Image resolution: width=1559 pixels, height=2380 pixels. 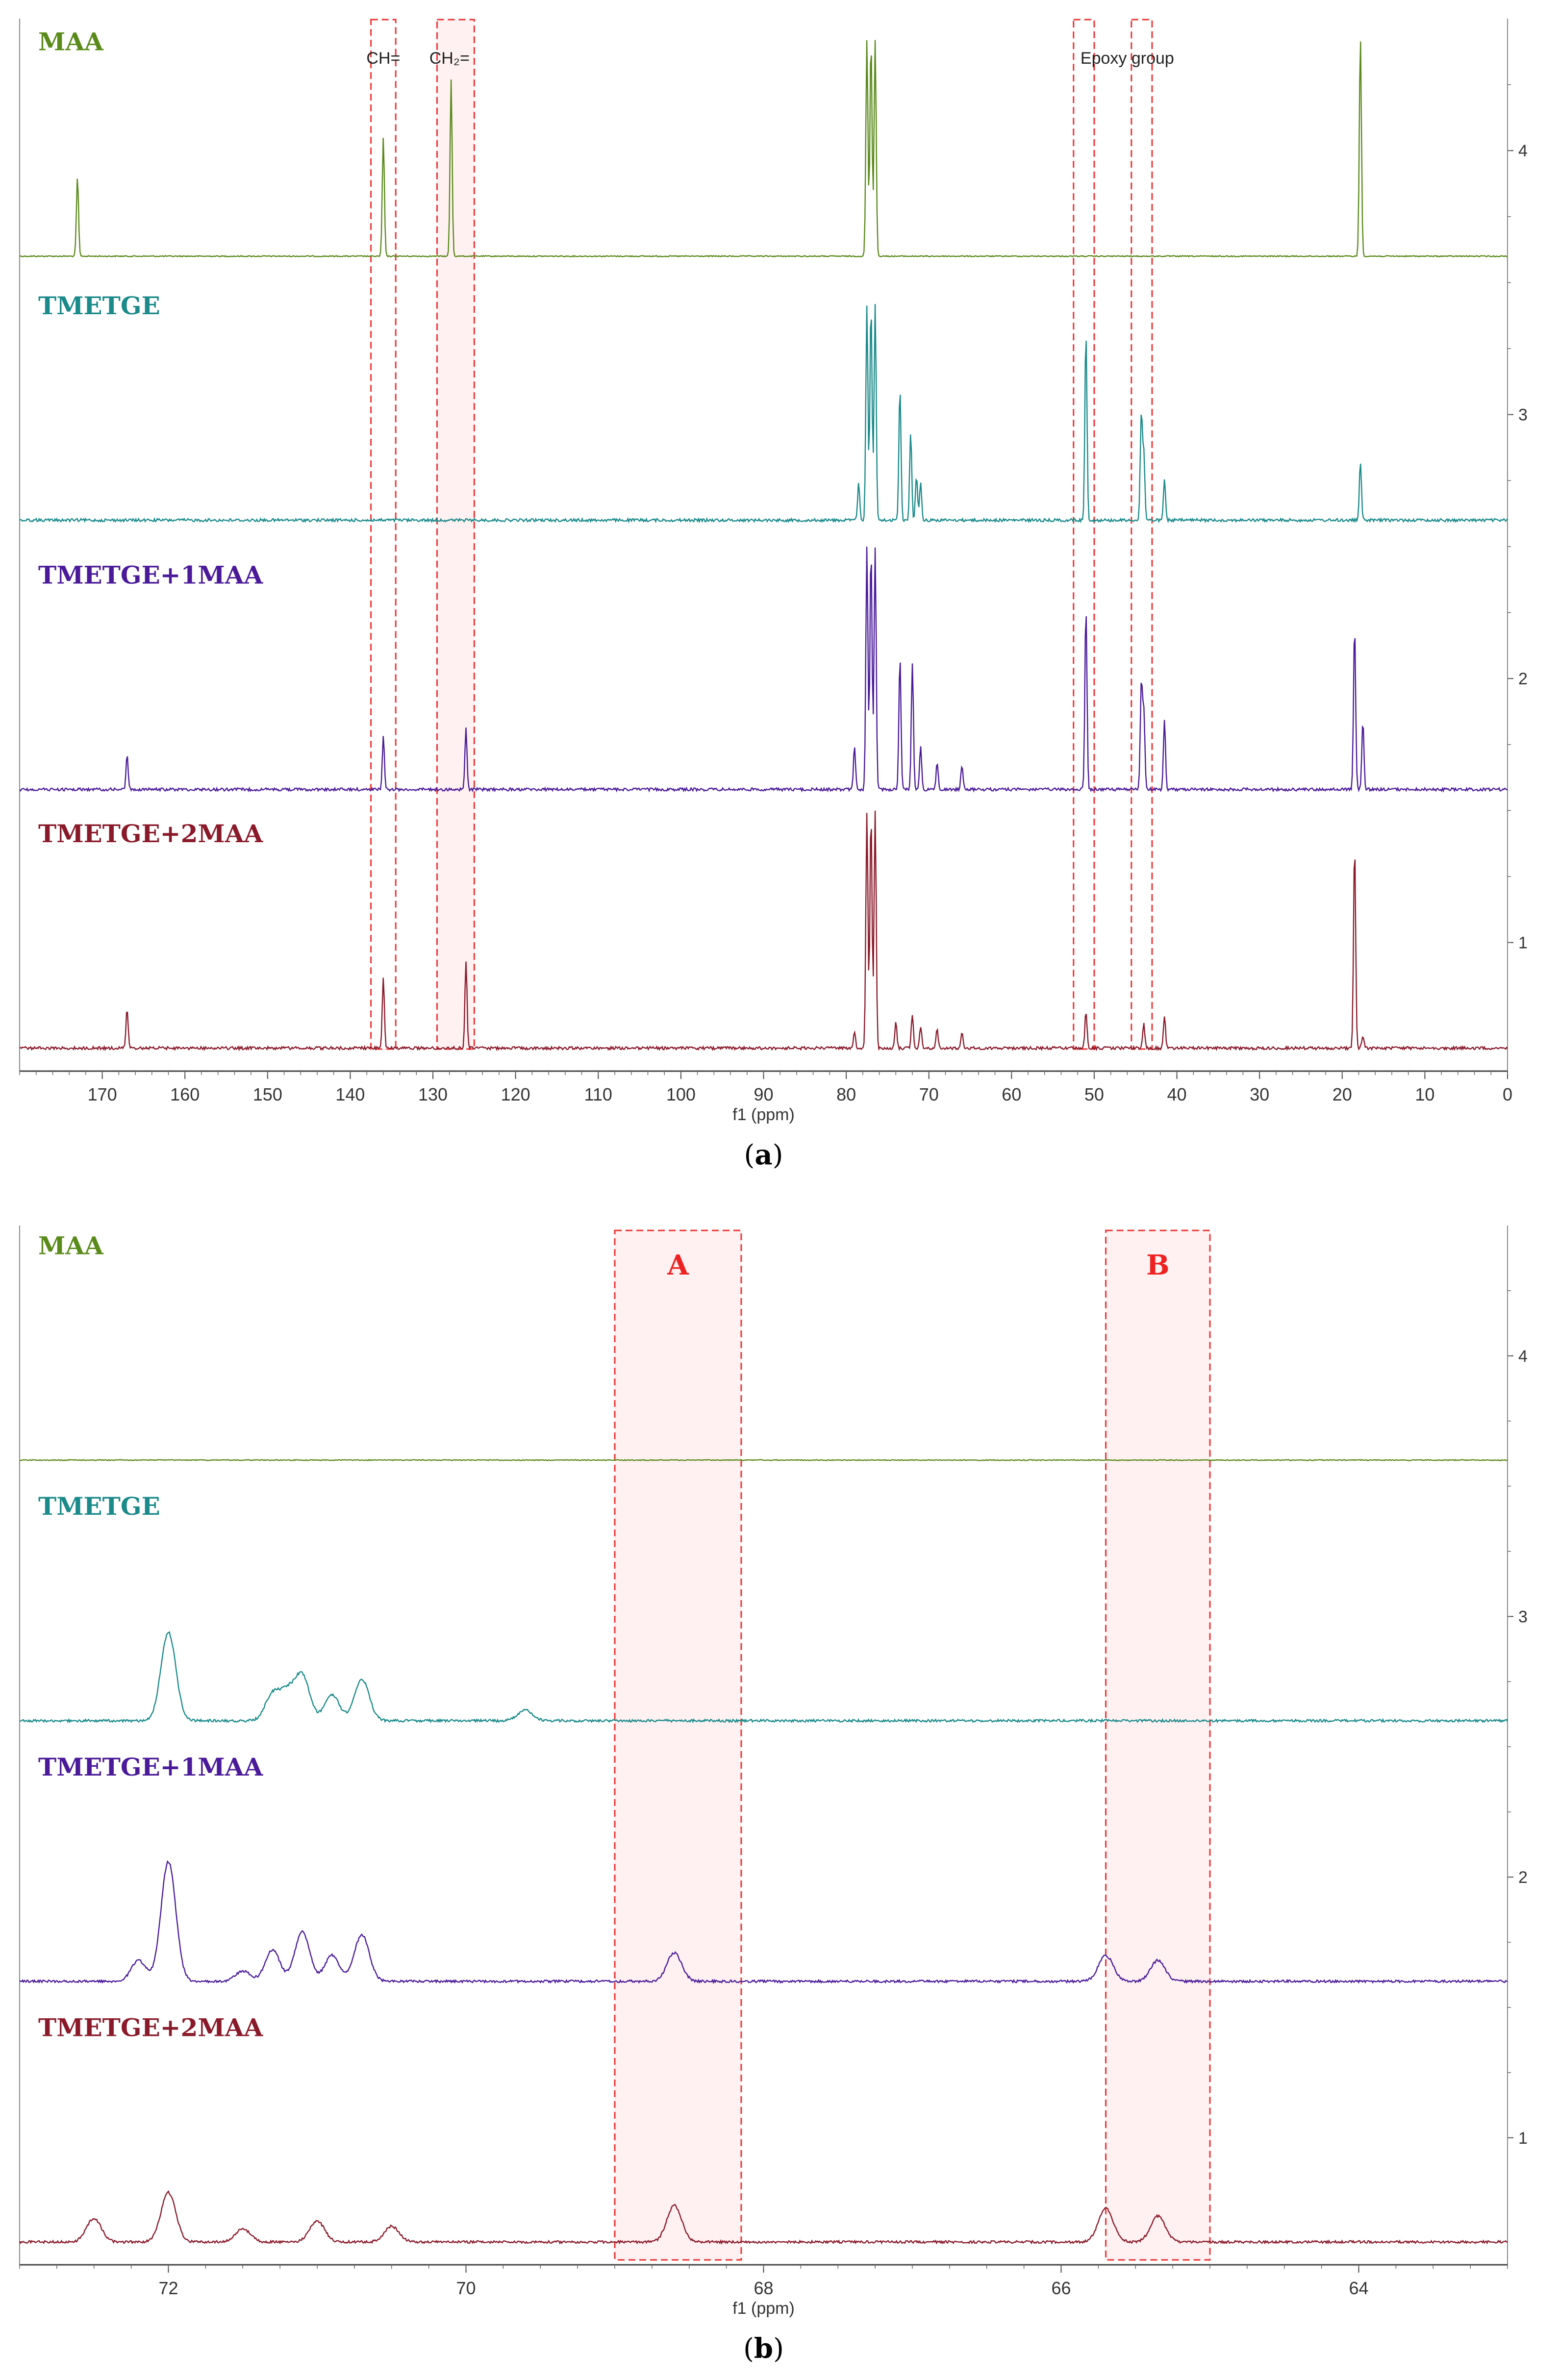 What do you see at coordinates (515, 1094) in the screenshot?
I see `x-tick-label: 120` at bounding box center [515, 1094].